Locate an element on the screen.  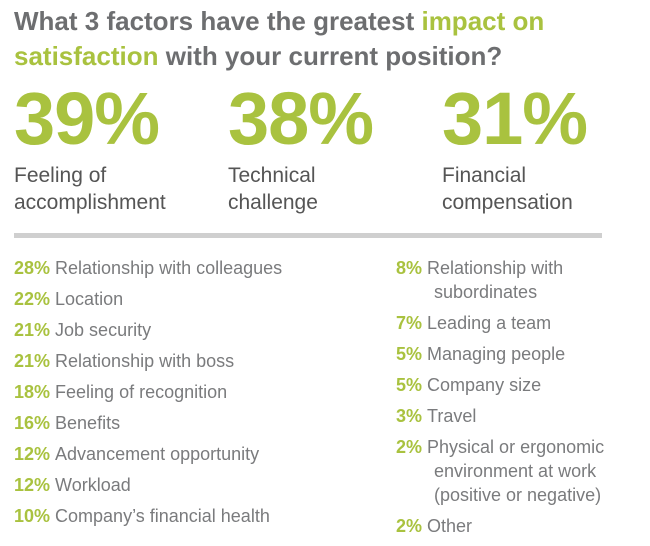
right-factor-item-6-value: 2% is located at coordinates (412, 447).